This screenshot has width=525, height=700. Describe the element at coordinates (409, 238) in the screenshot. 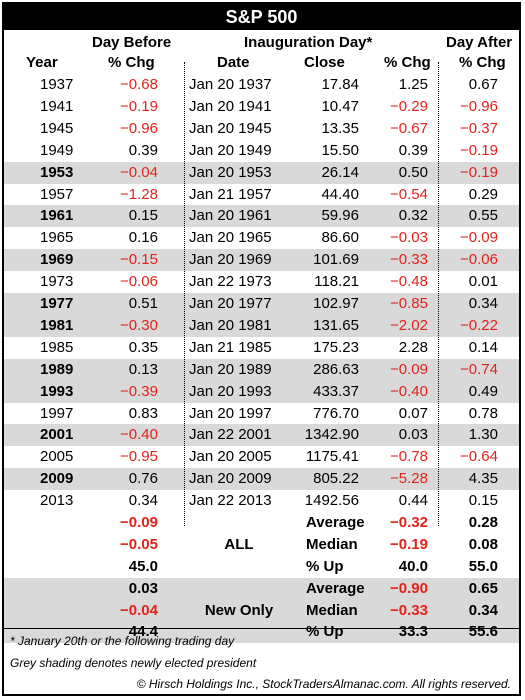

I see `inauguration-chg-cell: −0.03` at that location.